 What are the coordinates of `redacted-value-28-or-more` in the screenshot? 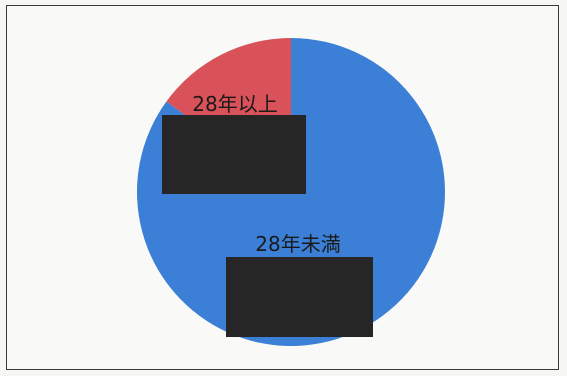 It's located at (234, 154).